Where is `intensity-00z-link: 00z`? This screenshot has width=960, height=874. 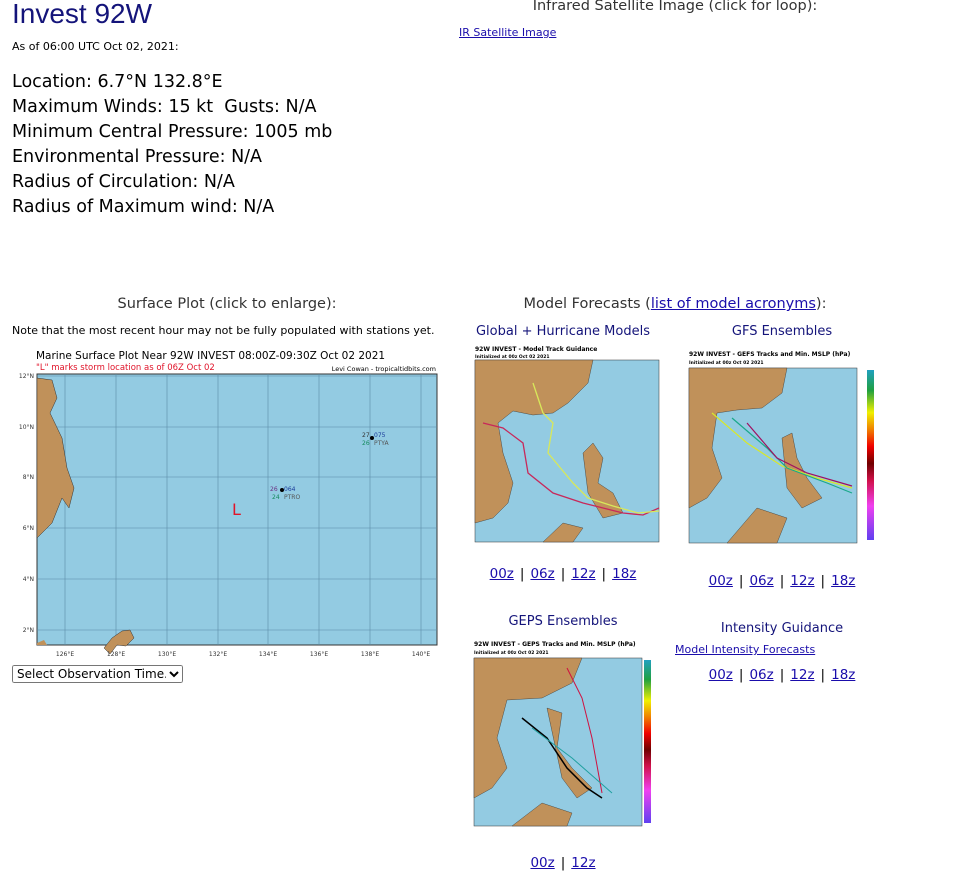 intensity-00z-link: 00z is located at coordinates (720, 675).